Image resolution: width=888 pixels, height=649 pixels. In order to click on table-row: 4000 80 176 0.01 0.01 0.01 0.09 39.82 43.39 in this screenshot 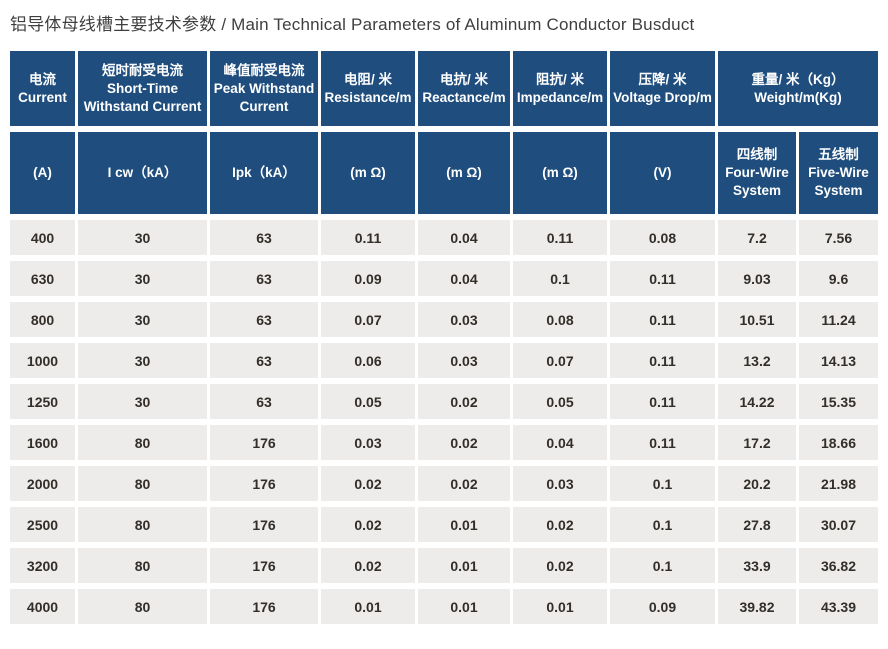, I will do `click(444, 606)`.